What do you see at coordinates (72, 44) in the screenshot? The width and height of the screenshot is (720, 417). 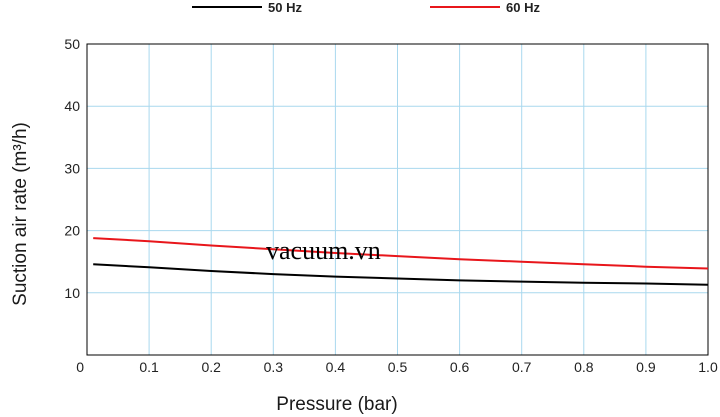 I see `y-tick-label: 50` at bounding box center [72, 44].